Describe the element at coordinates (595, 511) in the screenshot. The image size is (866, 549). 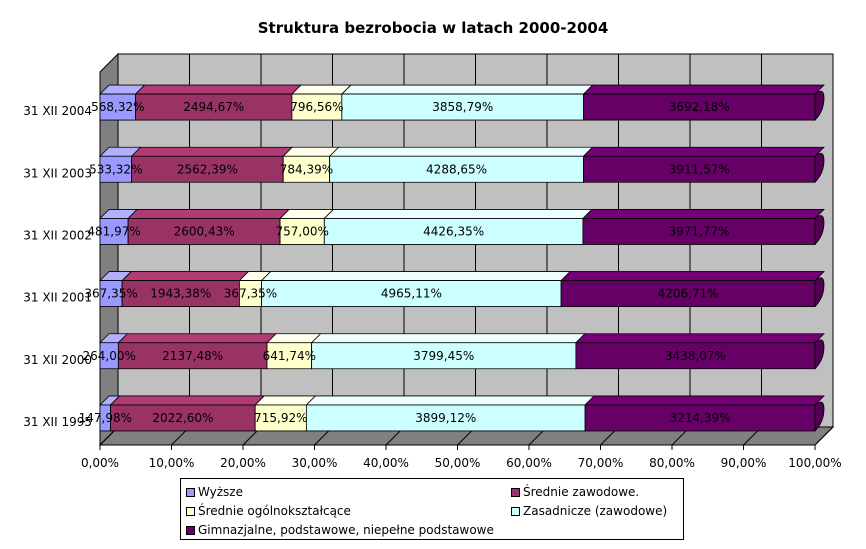
I see `legend-label: Zasadnicze (zawodowe)` at that location.